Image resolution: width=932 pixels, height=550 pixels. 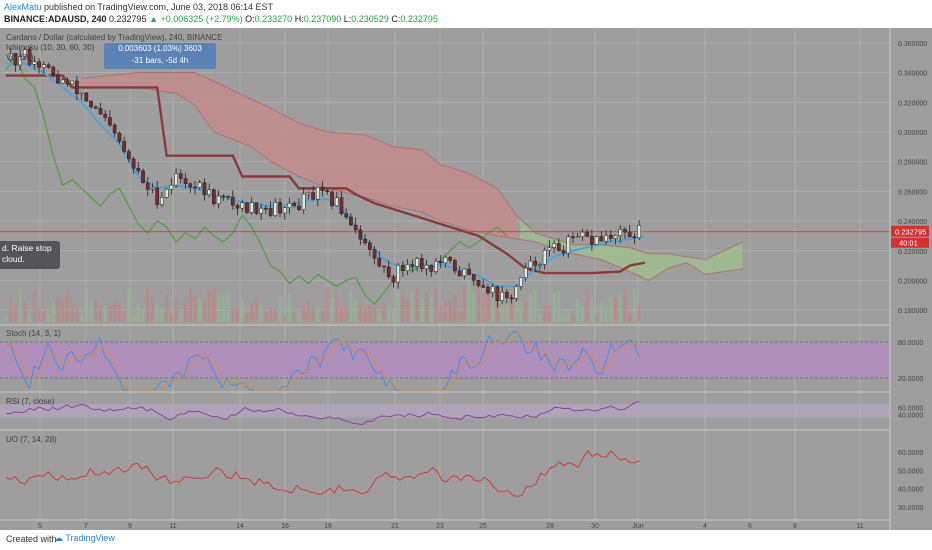 I want to click on current-price-label: 0.232795, so click(x=910, y=232).